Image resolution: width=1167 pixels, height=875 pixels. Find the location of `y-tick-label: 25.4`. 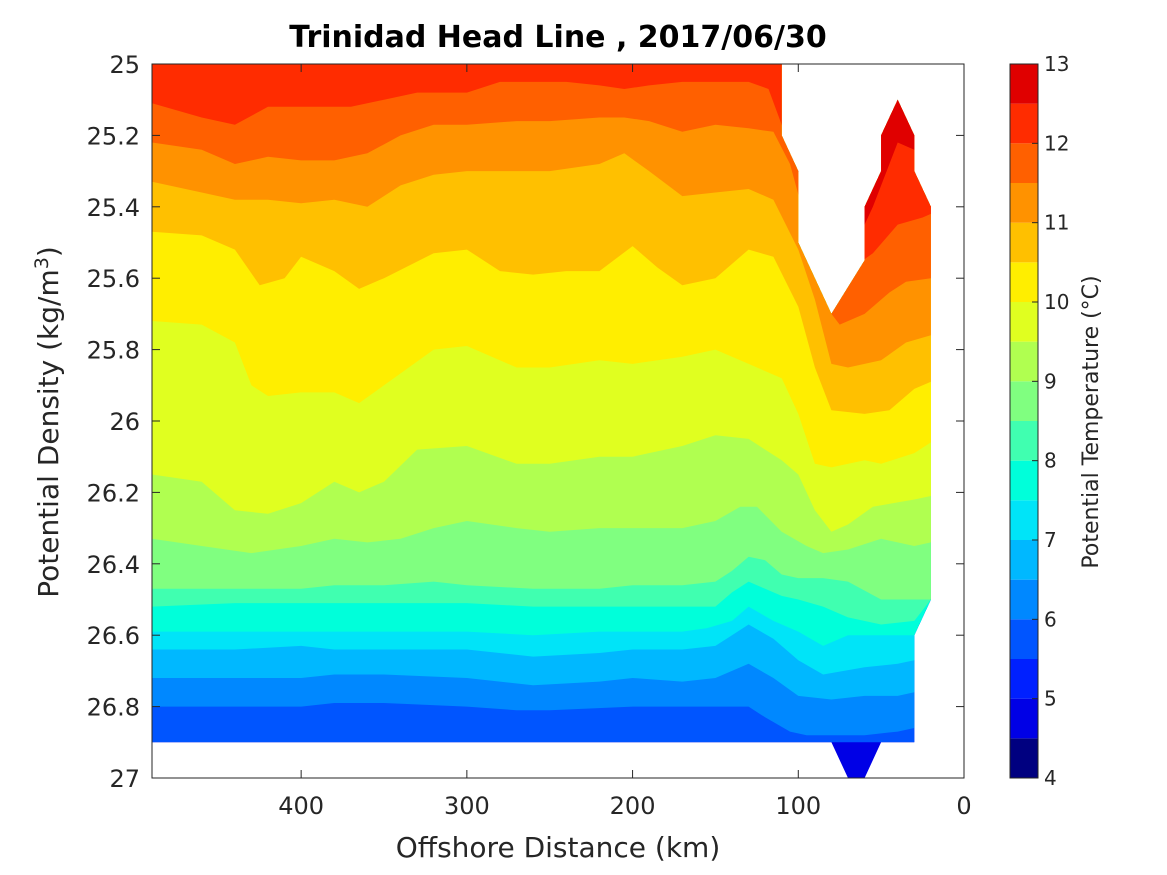

y-tick-label: 25.4 is located at coordinates (113, 208).